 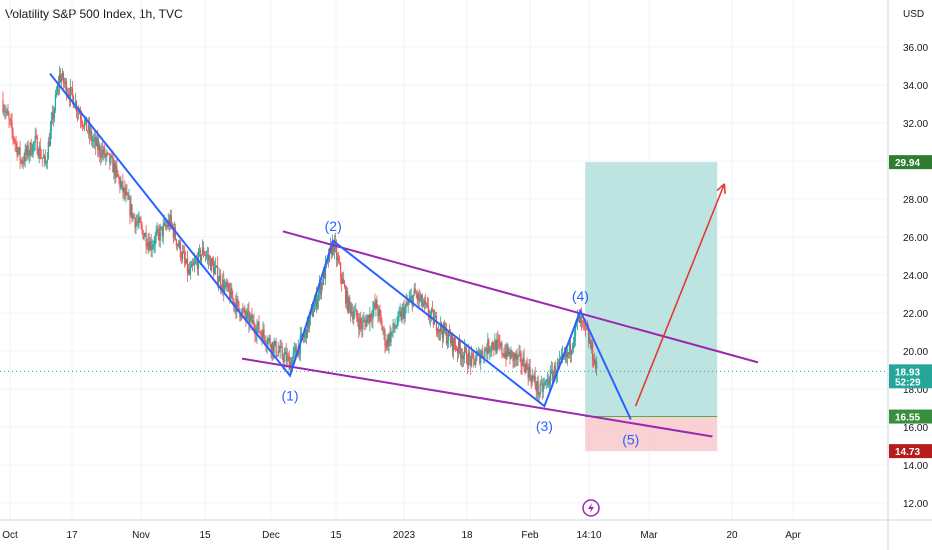 I want to click on channel-line, so click(x=520, y=297).